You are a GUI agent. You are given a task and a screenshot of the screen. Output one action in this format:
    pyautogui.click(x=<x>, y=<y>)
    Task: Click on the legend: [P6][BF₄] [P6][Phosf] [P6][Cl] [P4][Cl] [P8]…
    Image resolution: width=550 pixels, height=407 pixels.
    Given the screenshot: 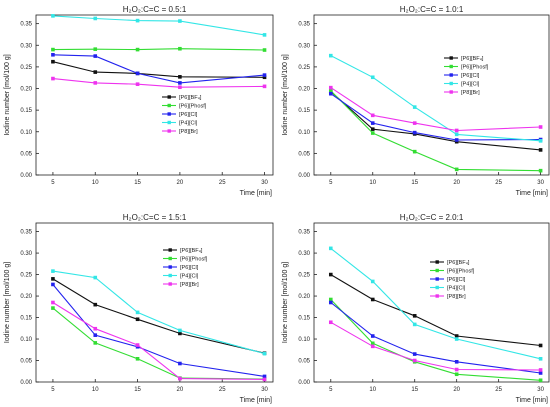 What is the action you would take?
    pyautogui.click(x=184, y=115)
    